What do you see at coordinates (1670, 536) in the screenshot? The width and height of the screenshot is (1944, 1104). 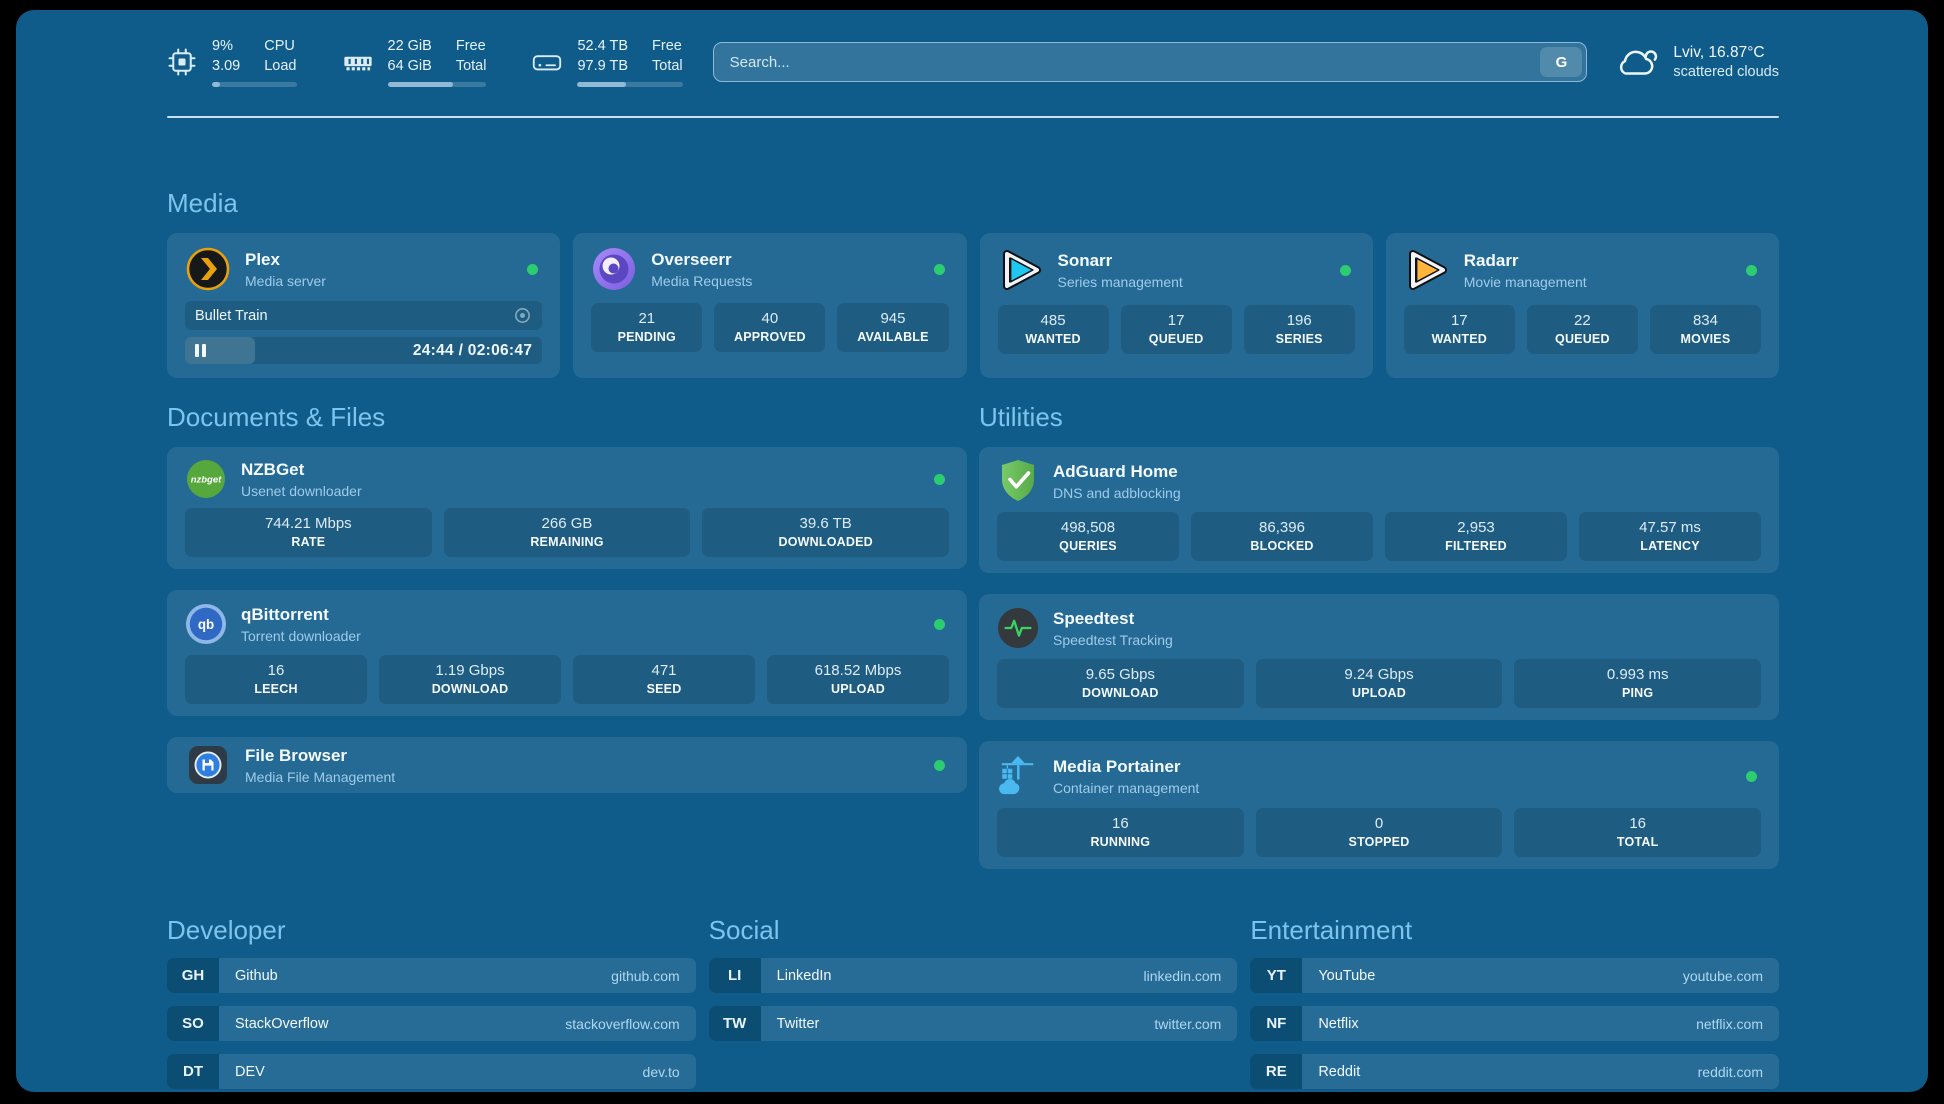 I see `stat-latency: 47.57 ms LATENCY` at bounding box center [1670, 536].